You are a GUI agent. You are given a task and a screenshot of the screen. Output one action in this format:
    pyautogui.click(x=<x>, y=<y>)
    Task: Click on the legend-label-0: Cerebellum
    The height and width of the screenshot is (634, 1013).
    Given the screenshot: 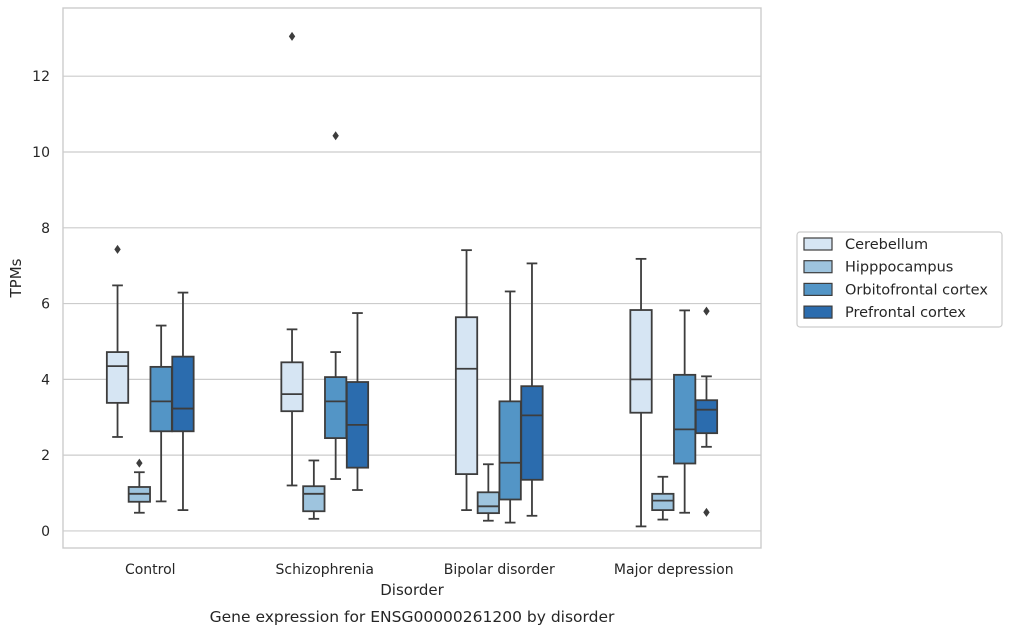 What is the action you would take?
    pyautogui.click(x=886, y=245)
    